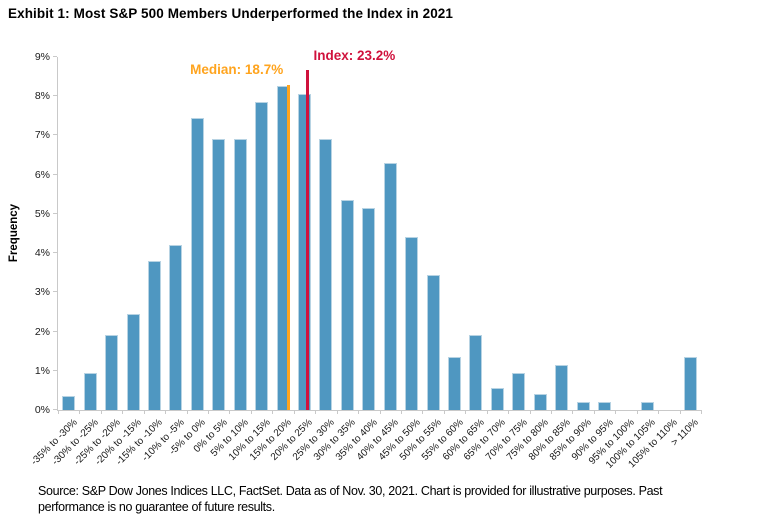  Describe the element at coordinates (42, 370) in the screenshot. I see `y-axis-tick-label: 1%` at that location.